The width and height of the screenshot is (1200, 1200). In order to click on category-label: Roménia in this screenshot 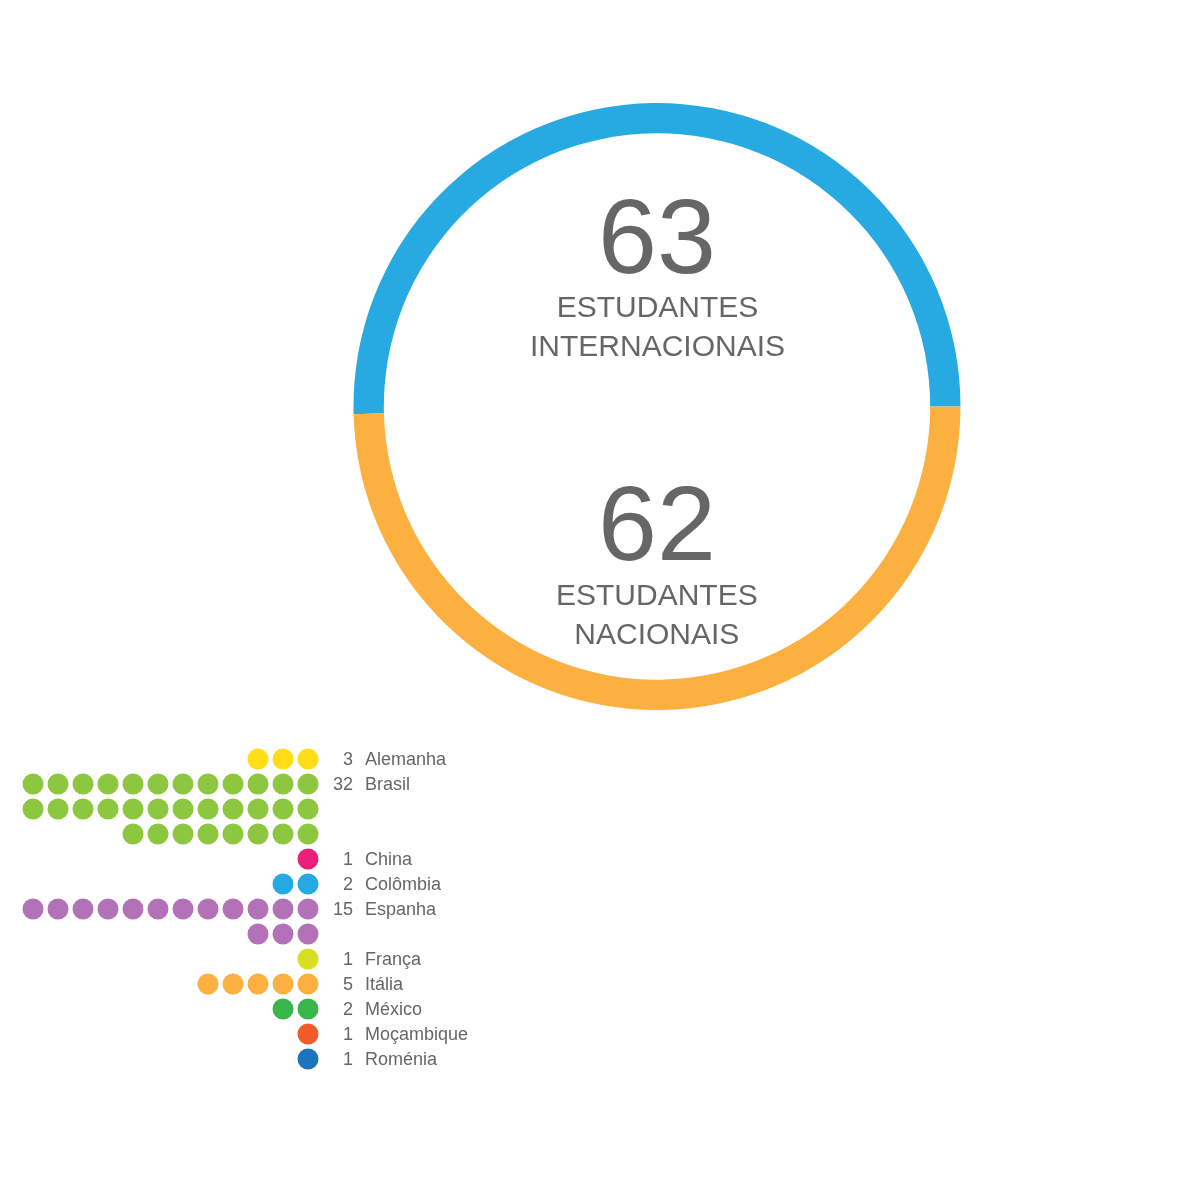, I will do `click(402, 1059)`.